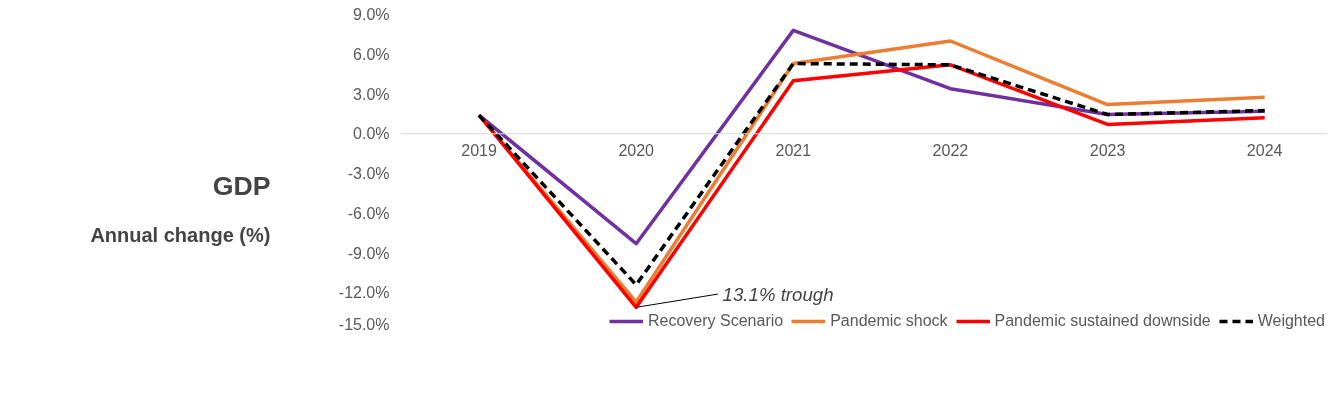 Image resolution: width=1338 pixels, height=419 pixels. Describe the element at coordinates (778, 294) in the screenshot. I see `annotation: 13.1% trough` at that location.